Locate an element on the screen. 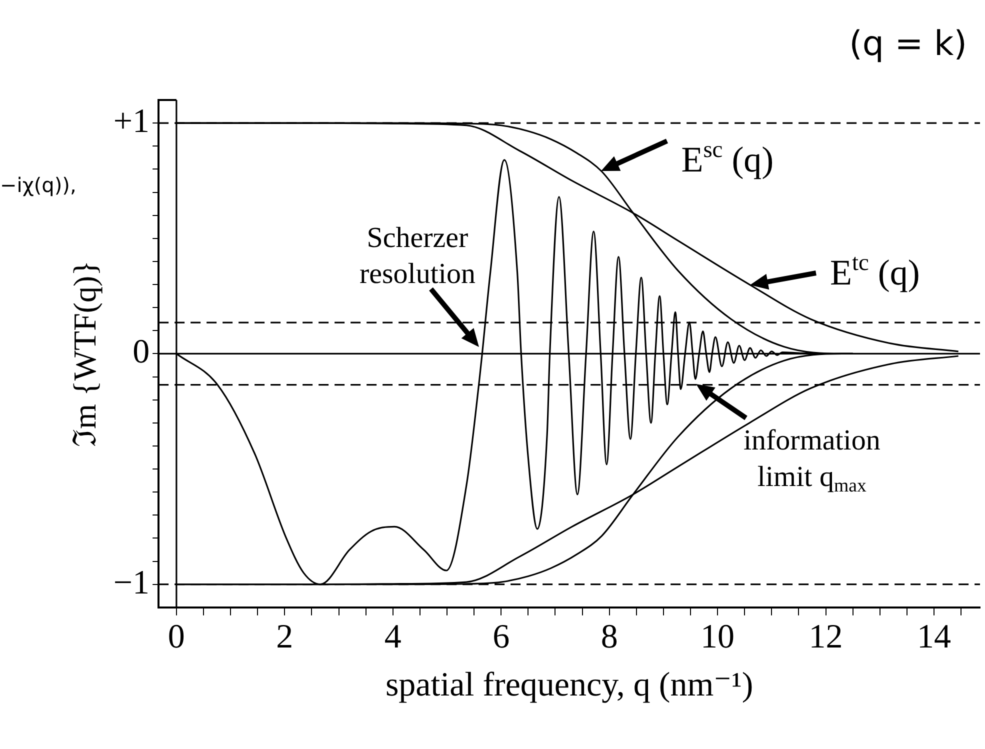  x-axis-title: spatial frequency, q (nm⁻¹) is located at coordinates (569, 685).